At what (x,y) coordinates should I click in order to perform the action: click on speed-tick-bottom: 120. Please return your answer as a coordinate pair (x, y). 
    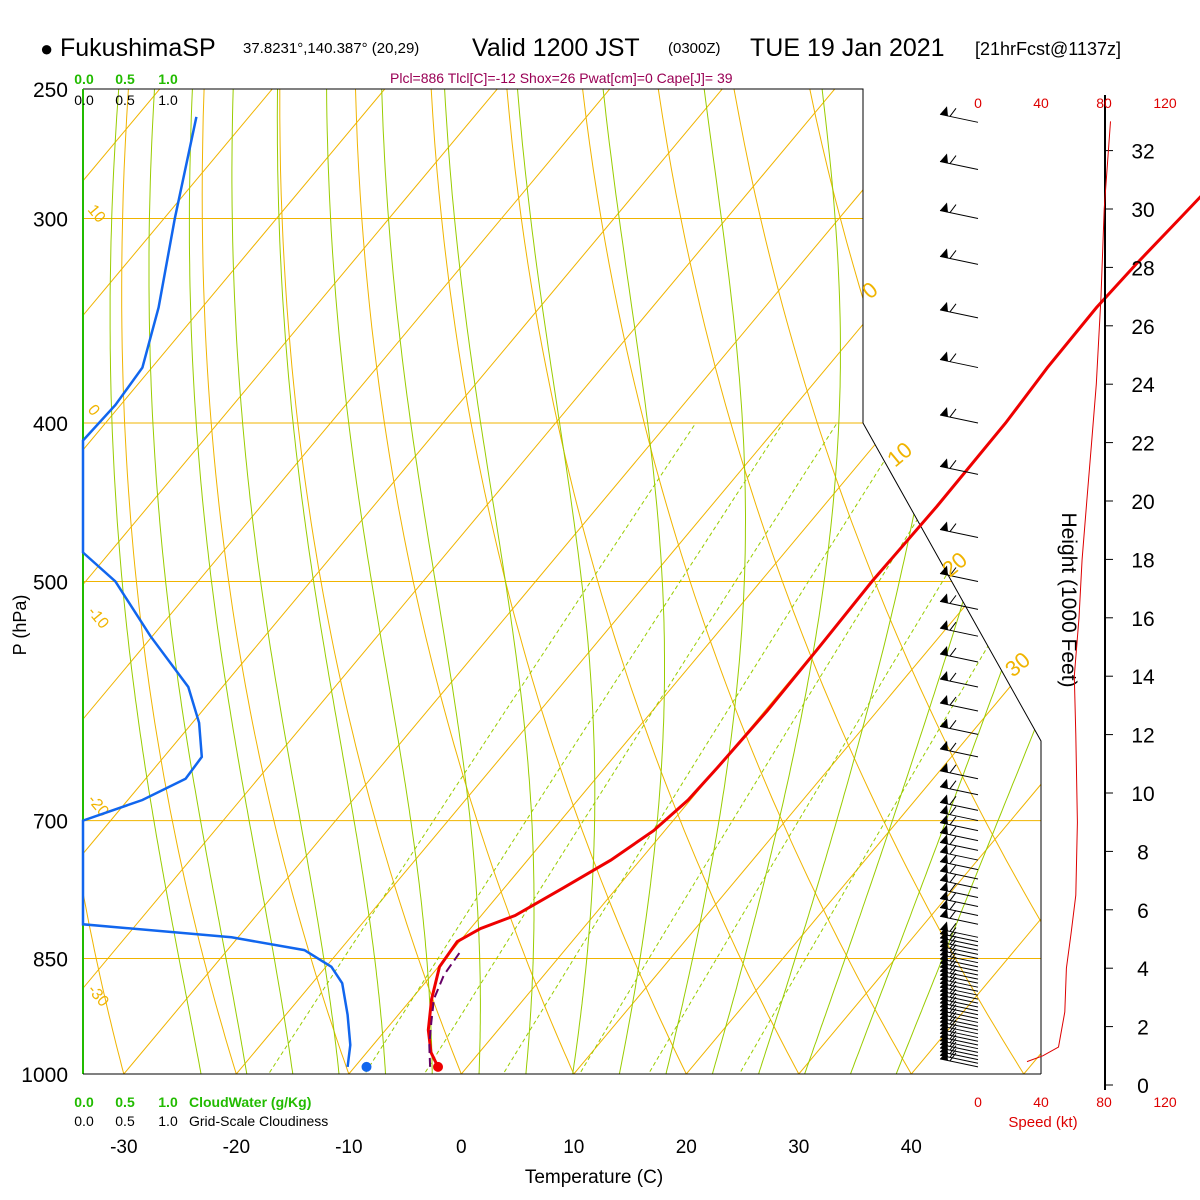
    Looking at the image, I should click on (1165, 1102).